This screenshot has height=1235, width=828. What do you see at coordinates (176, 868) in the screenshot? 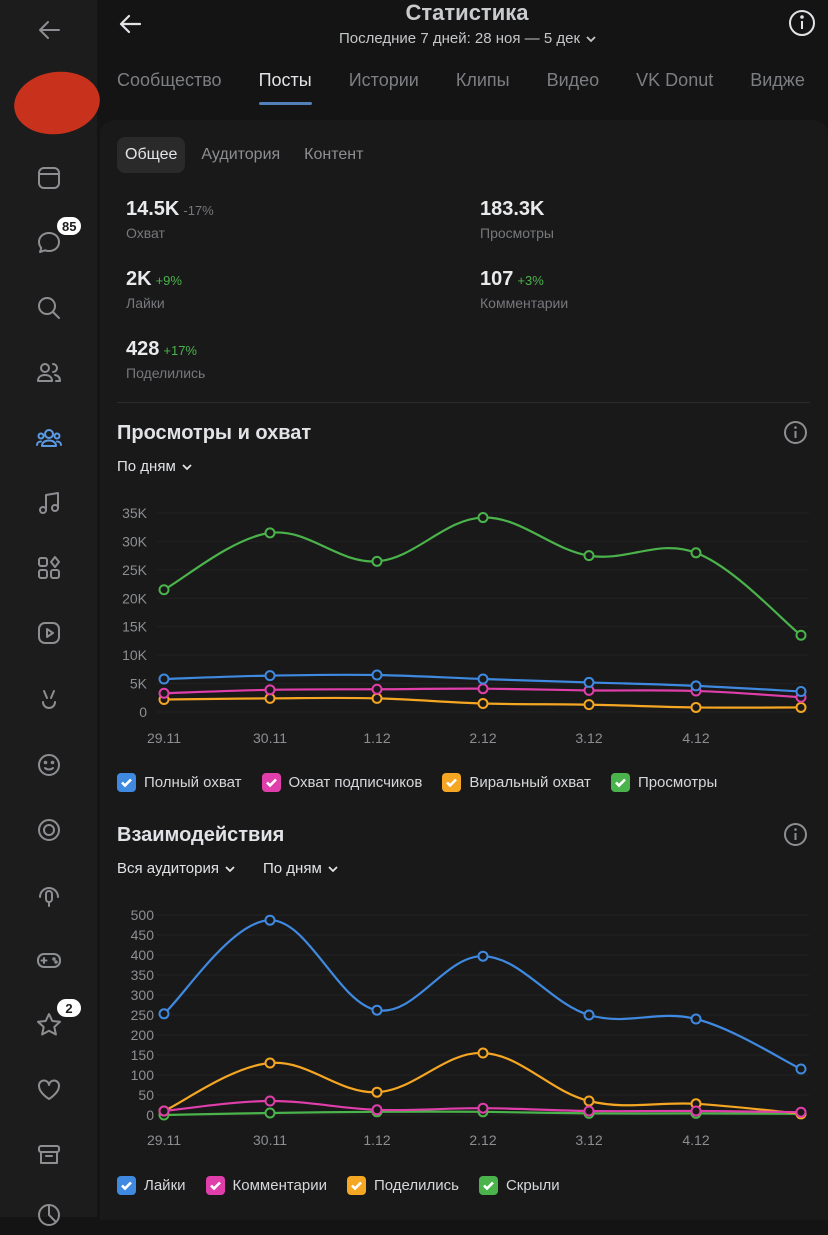
I see `audience-dropdown: Вся аудитория` at bounding box center [176, 868].